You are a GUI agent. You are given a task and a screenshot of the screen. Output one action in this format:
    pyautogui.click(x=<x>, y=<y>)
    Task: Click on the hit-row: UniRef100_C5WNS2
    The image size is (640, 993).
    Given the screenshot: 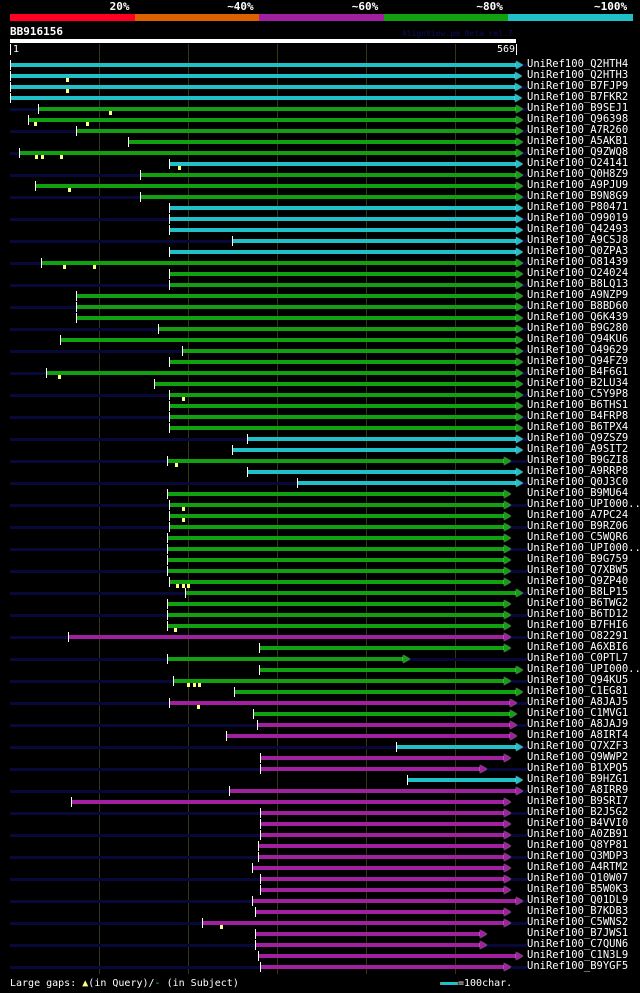 What is the action you would take?
    pyautogui.click(x=320, y=922)
    